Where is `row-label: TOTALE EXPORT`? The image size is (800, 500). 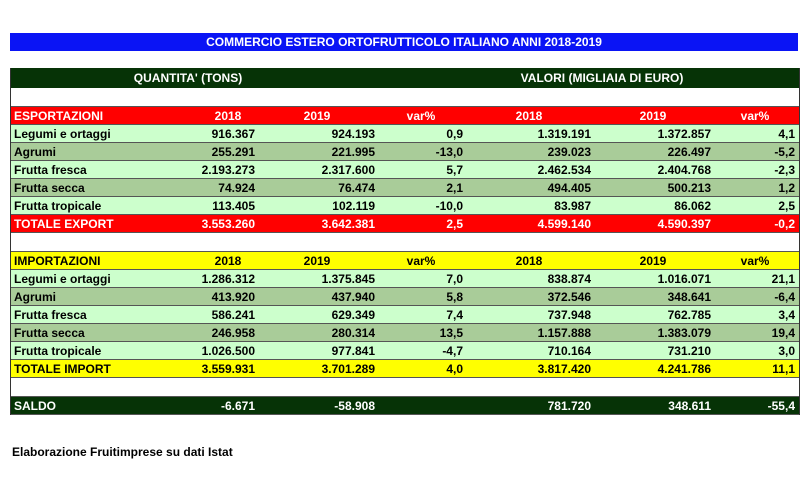 row-label: TOTALE EXPORT is located at coordinates (64, 224).